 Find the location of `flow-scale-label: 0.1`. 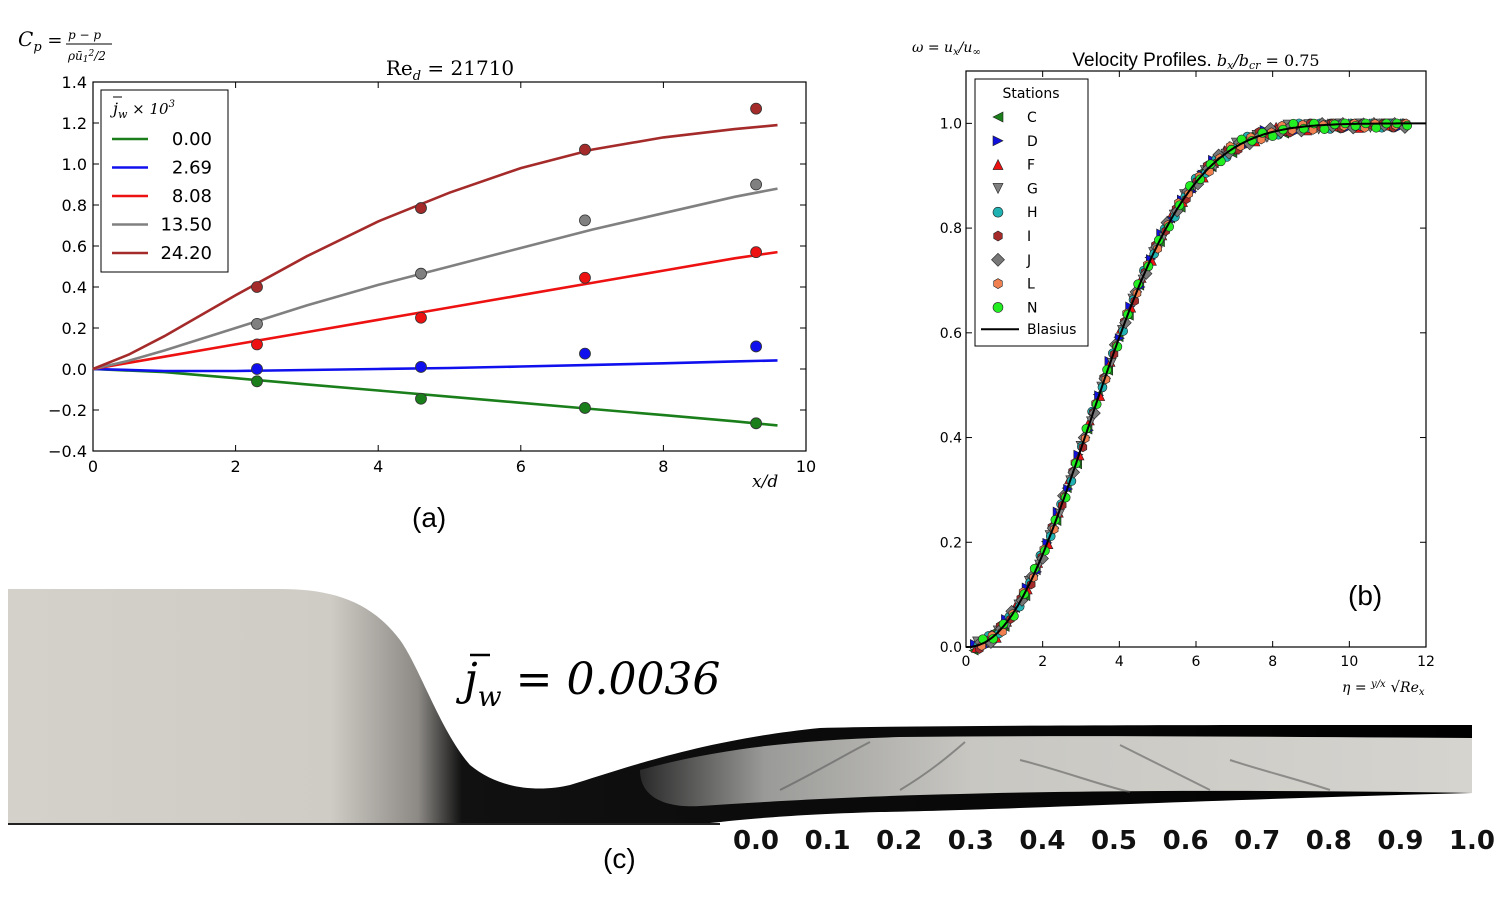

flow-scale-label: 0.1 is located at coordinates (828, 841).